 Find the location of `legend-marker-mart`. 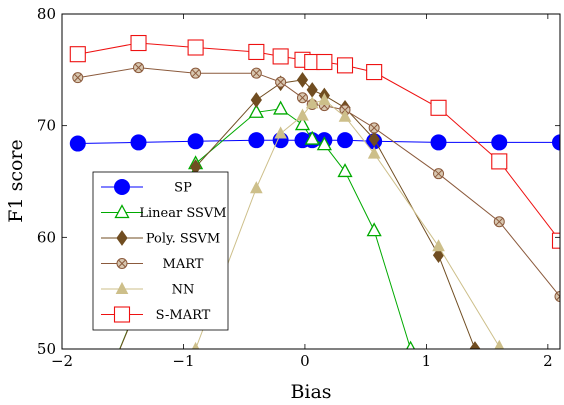

legend-marker-mart is located at coordinates (122, 263).